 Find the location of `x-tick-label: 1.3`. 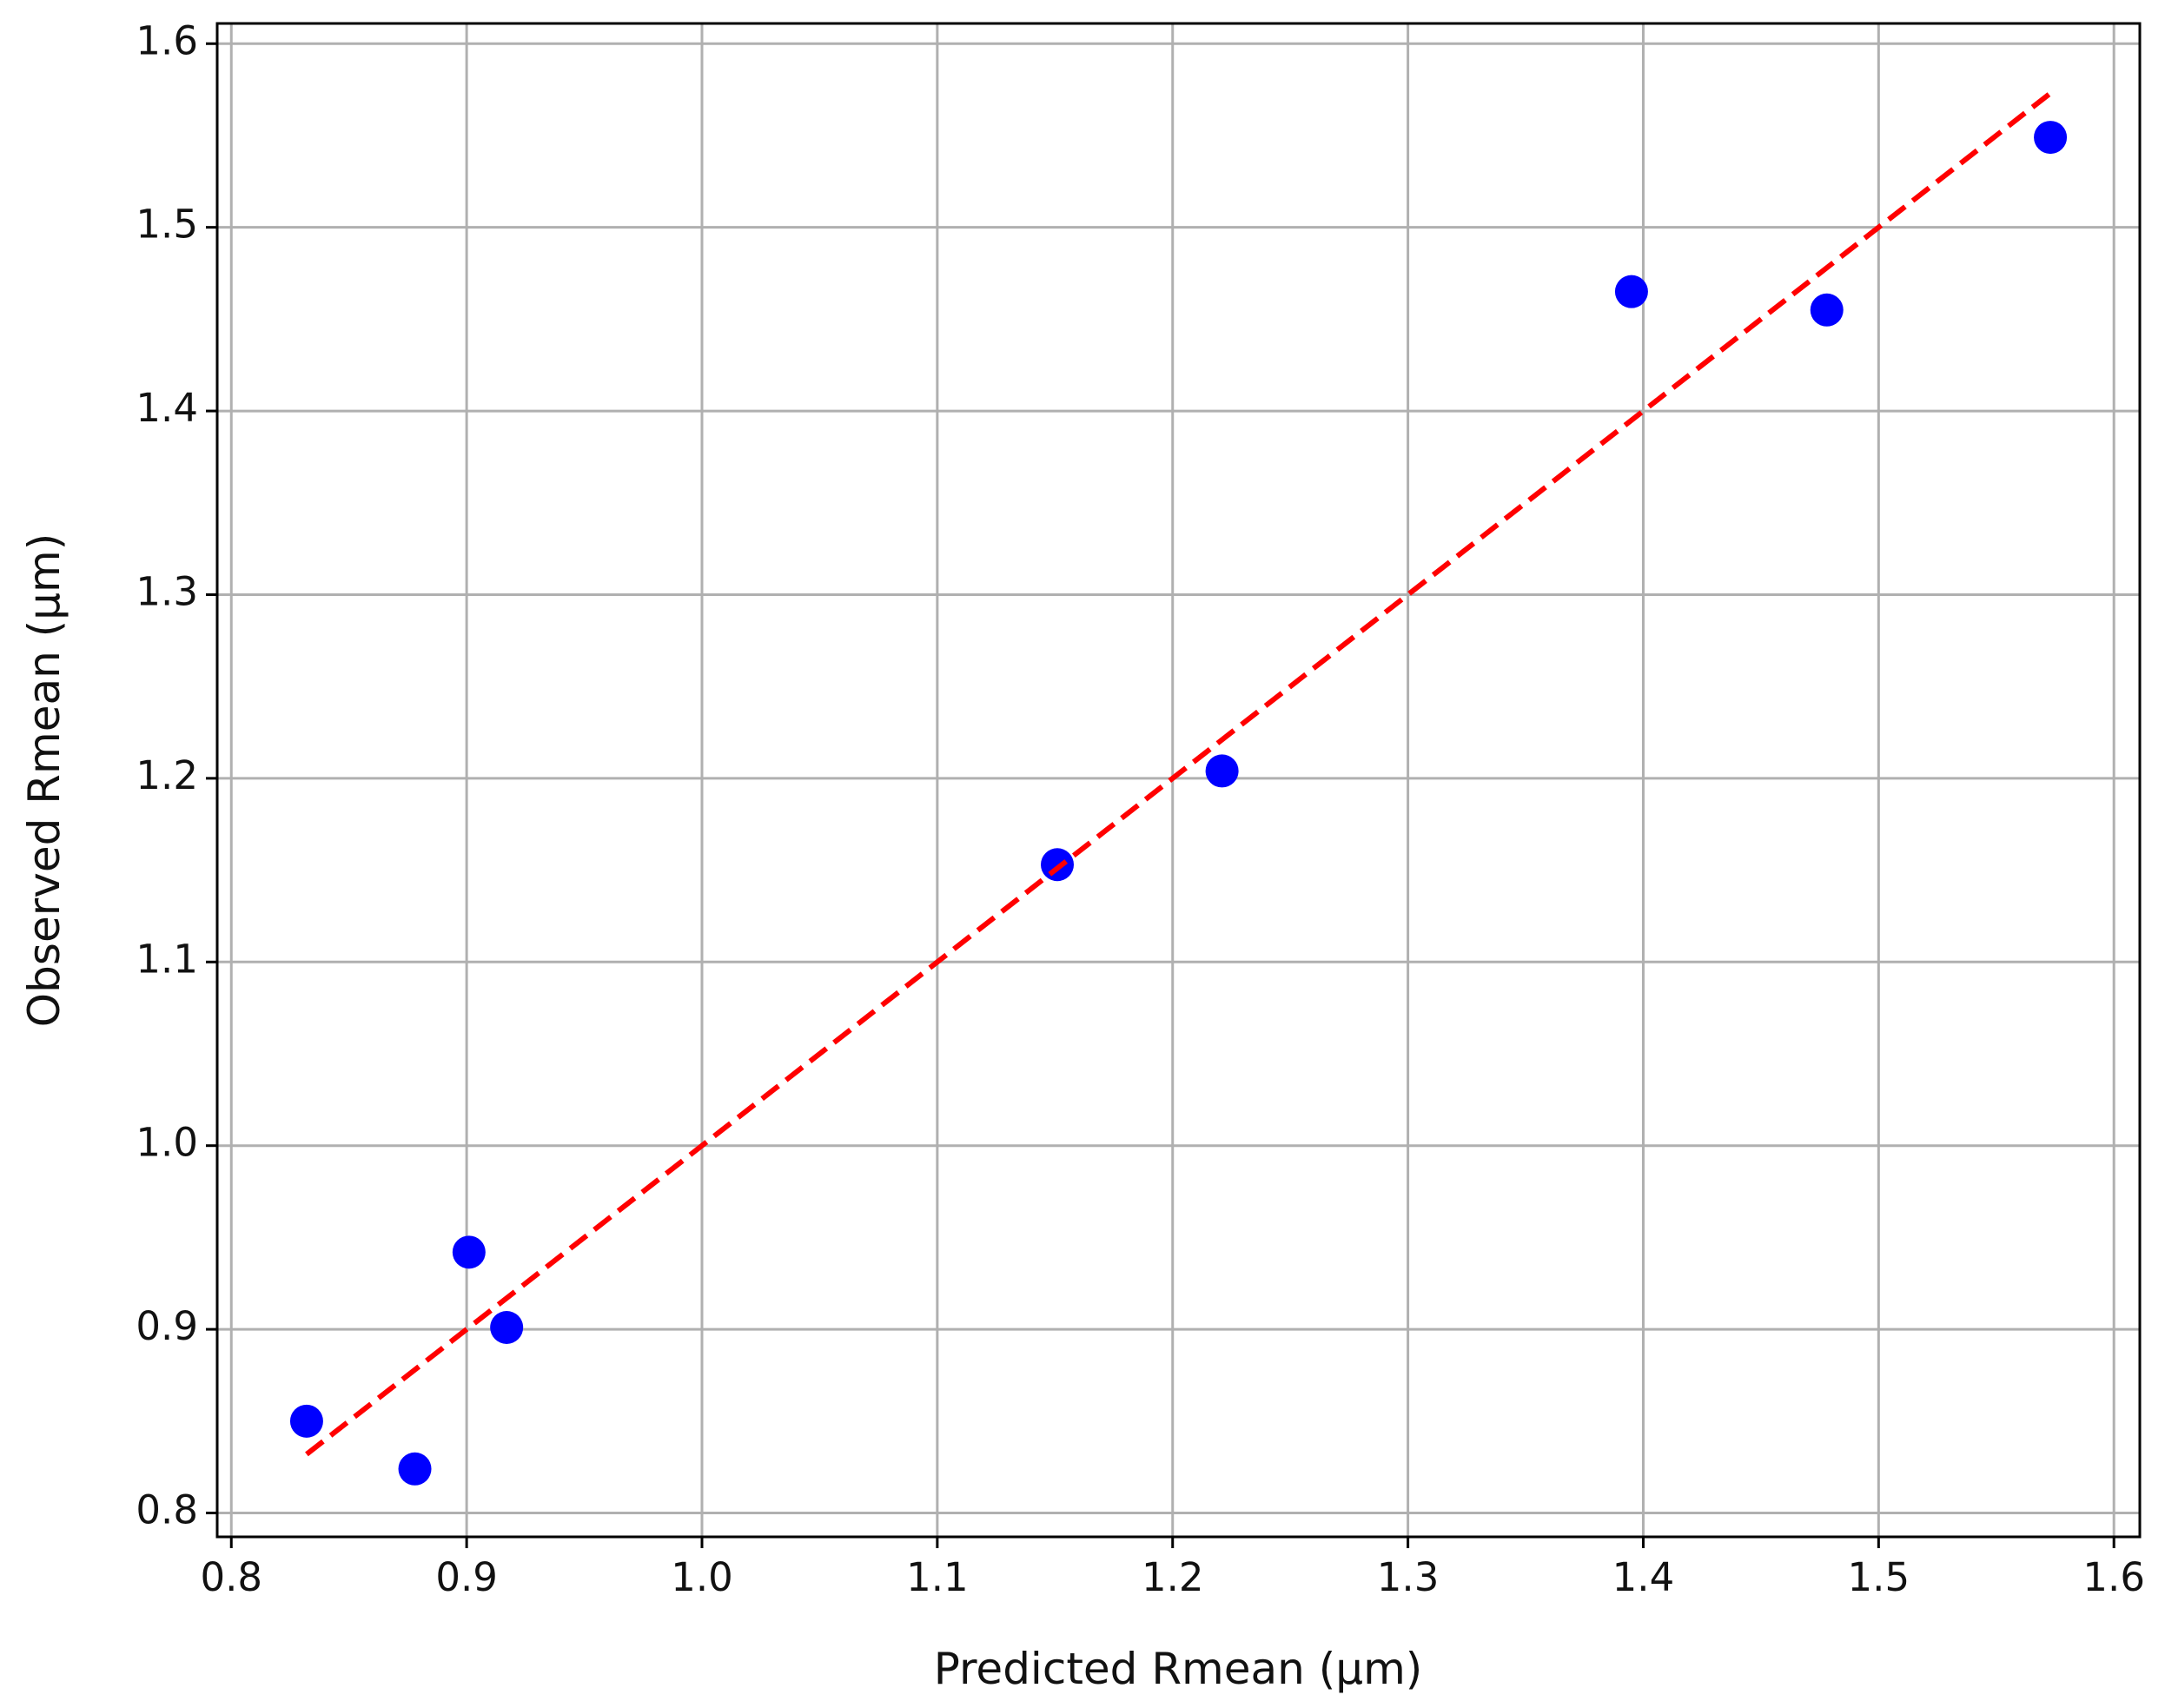

x-tick-label: 1.3 is located at coordinates (1408, 1577).